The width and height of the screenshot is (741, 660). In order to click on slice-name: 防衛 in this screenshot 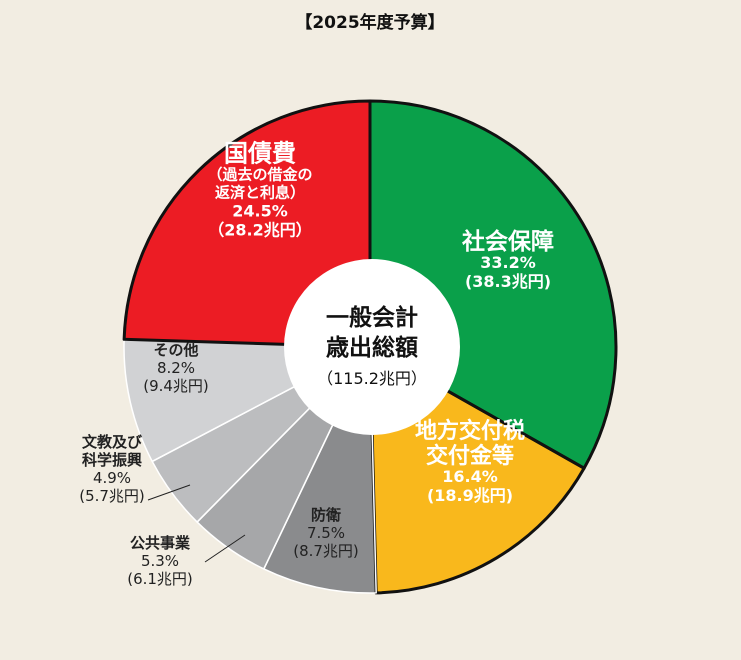, I will do `click(326, 515)`.